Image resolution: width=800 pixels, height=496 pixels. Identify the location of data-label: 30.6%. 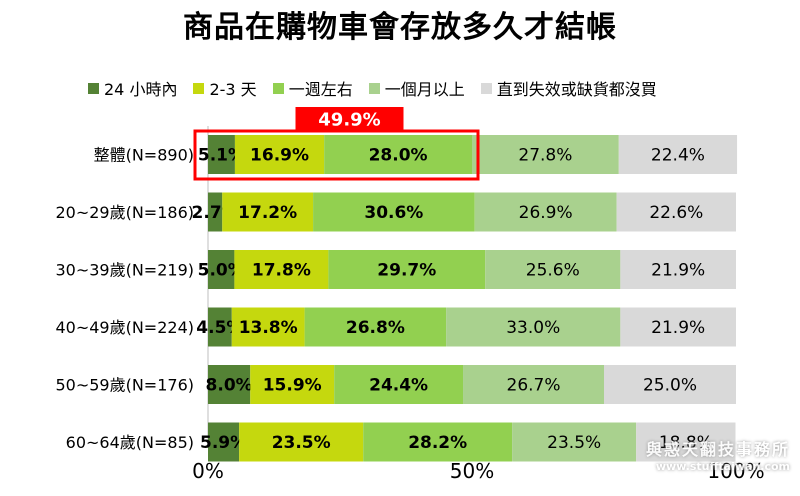
(393, 213).